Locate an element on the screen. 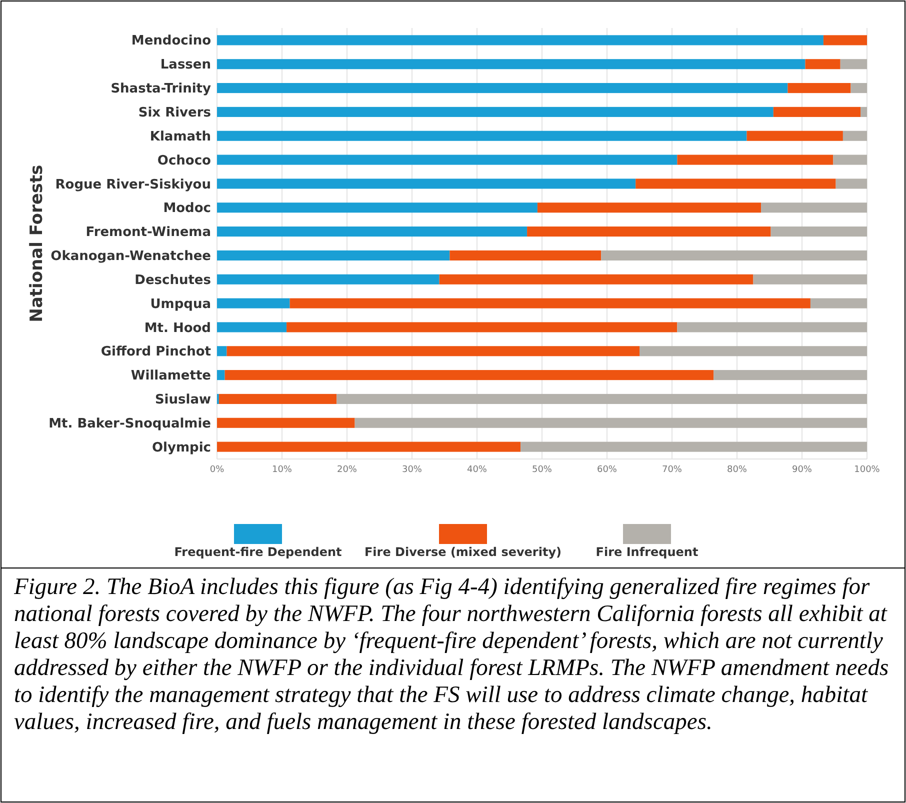  y-tick-label: Umpqua is located at coordinates (180, 304).